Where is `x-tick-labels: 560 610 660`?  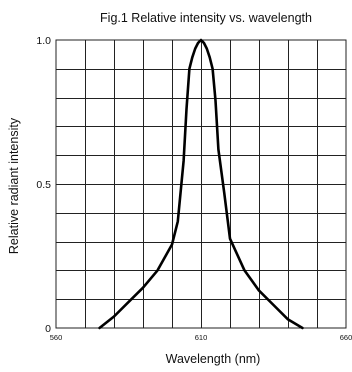
x-tick-labels: 560 610 660 is located at coordinates (201, 337).